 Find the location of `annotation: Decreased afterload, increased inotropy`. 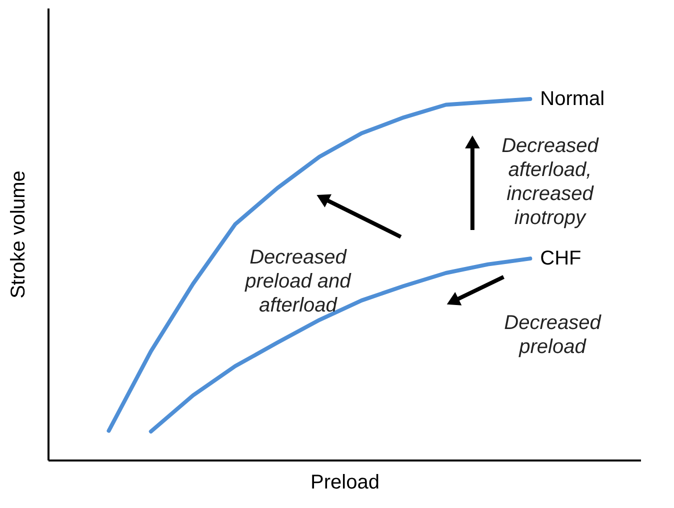

annotation: Decreased afterload, increased inotropy is located at coordinates (551, 181).